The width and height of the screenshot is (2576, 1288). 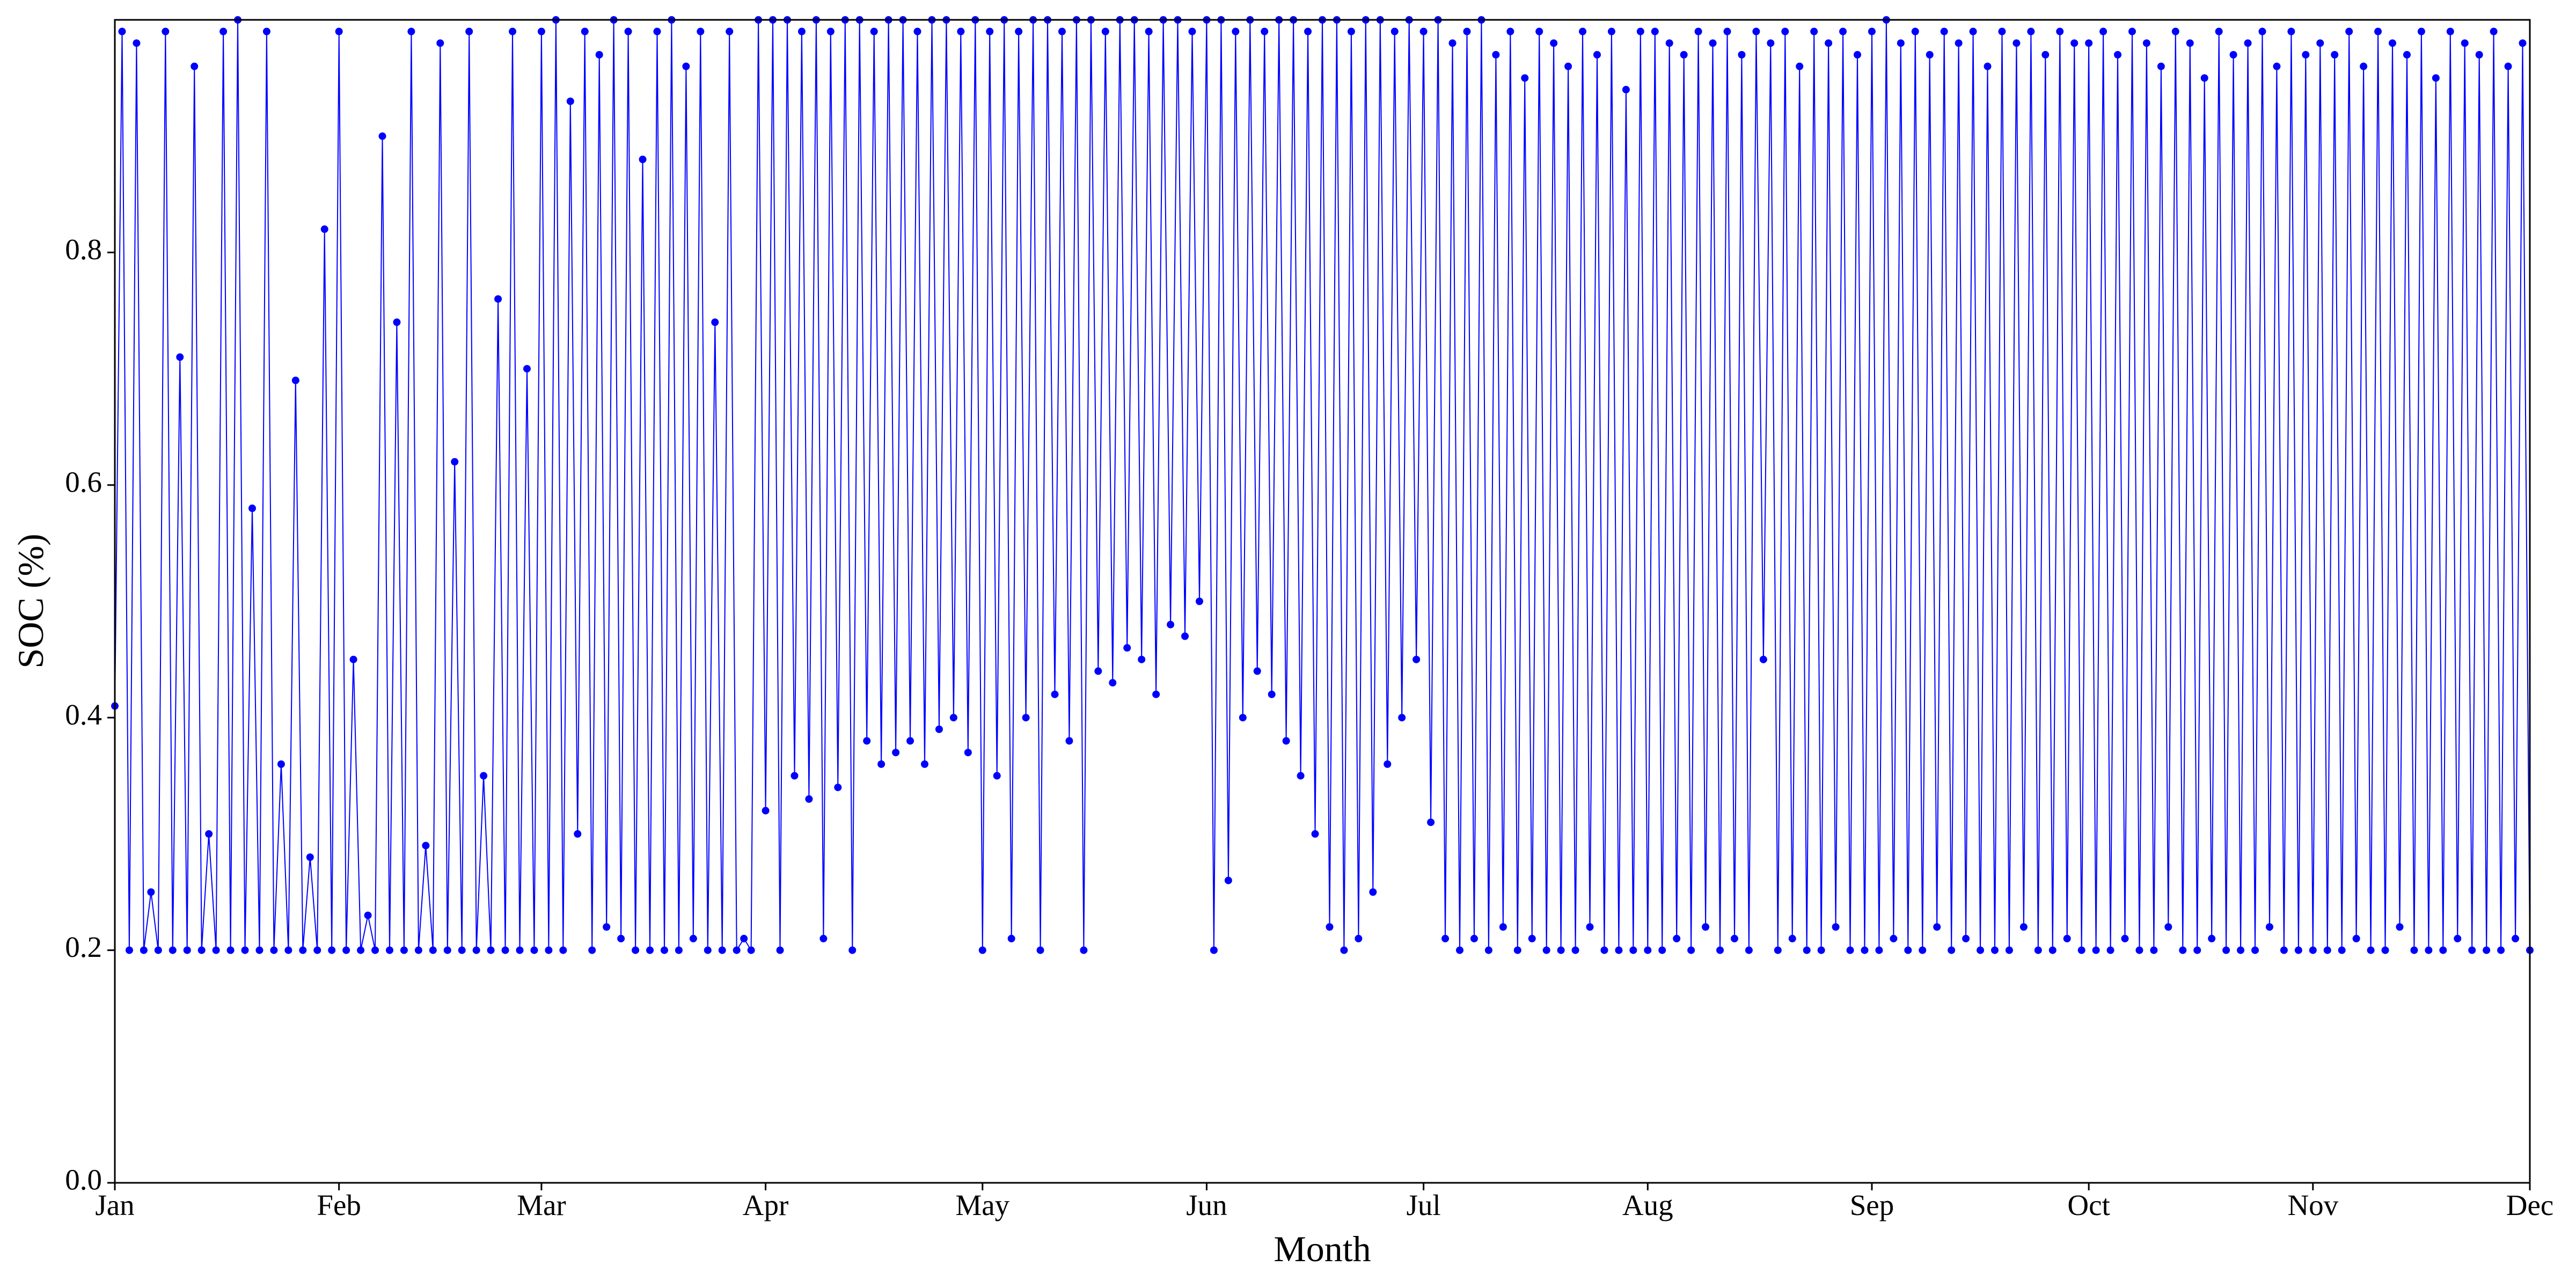 I want to click on y-tick-label: 0.0, so click(x=83, y=1179).